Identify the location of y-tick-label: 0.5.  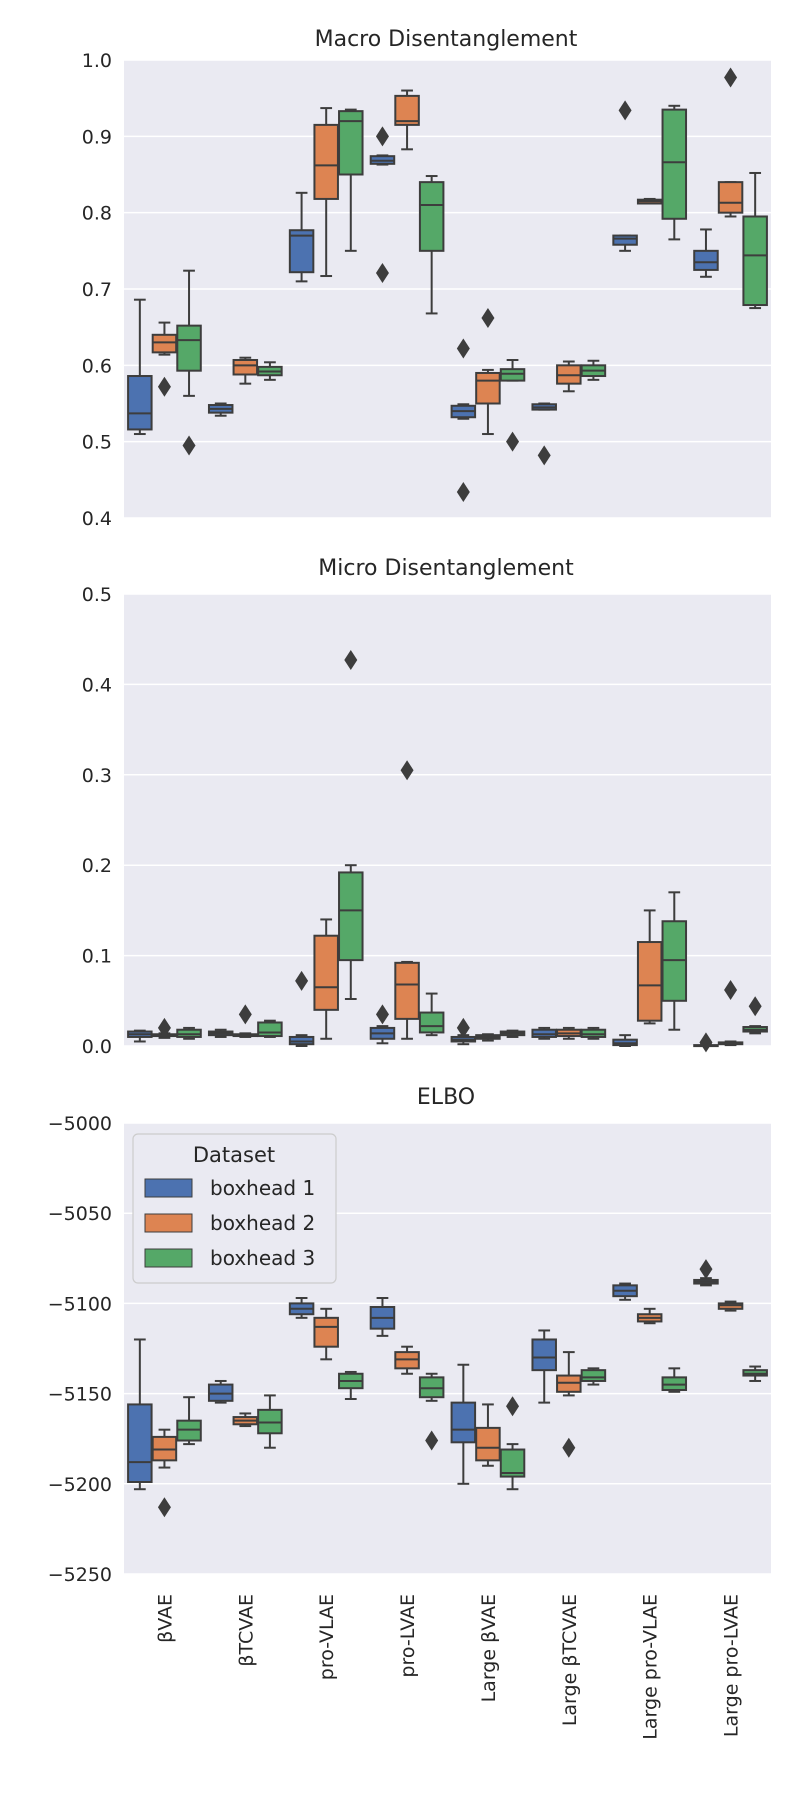
(97, 443).